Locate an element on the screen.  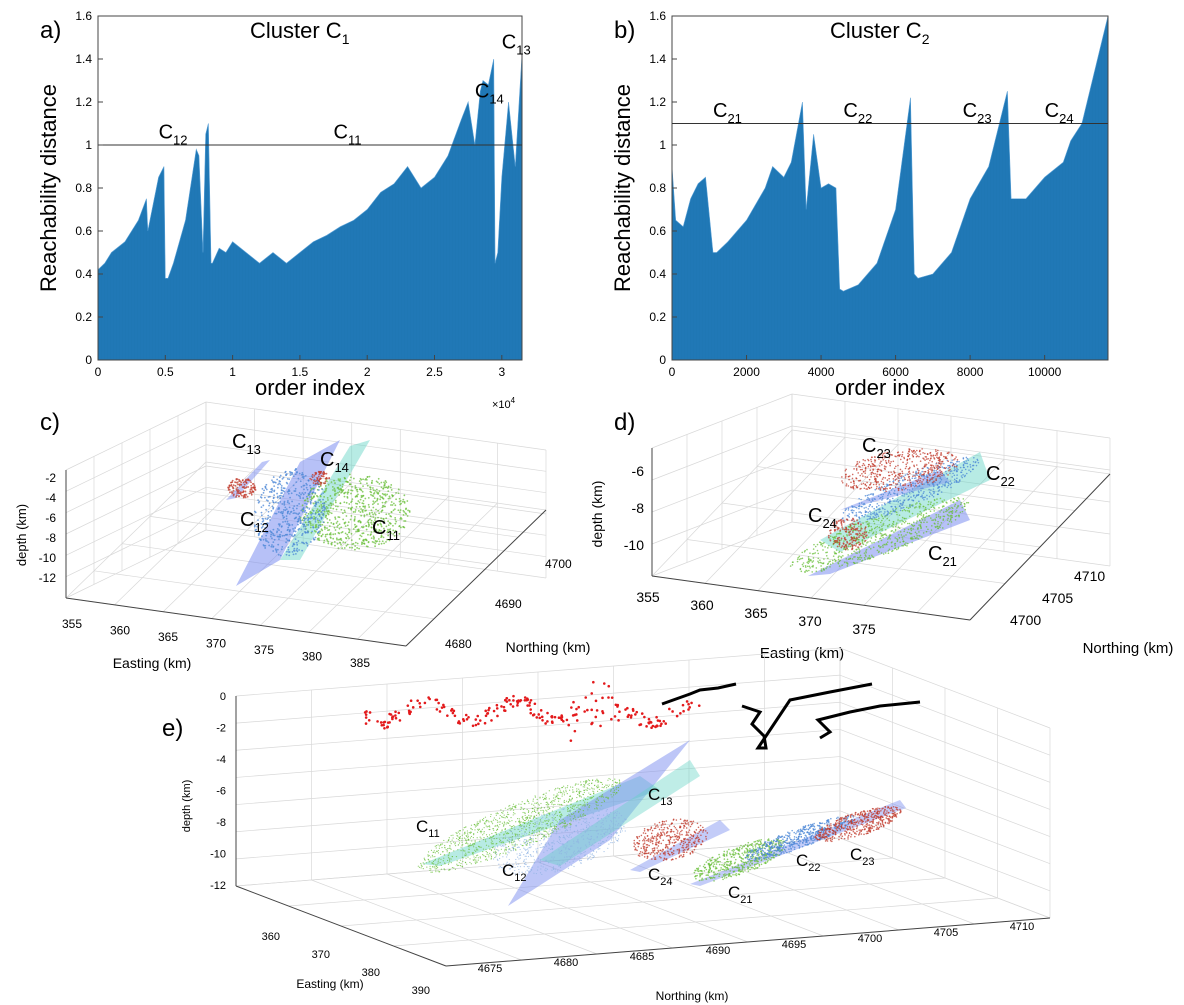
panel-label-b: b) is located at coordinates (624, 30).